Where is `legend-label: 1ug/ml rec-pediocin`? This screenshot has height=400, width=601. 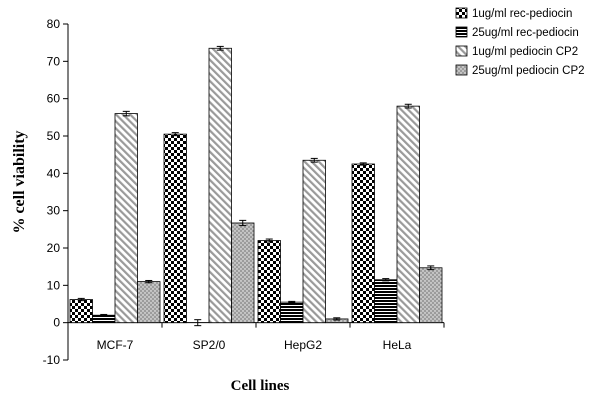 legend-label: 1ug/ml rec-pediocin is located at coordinates (522, 14).